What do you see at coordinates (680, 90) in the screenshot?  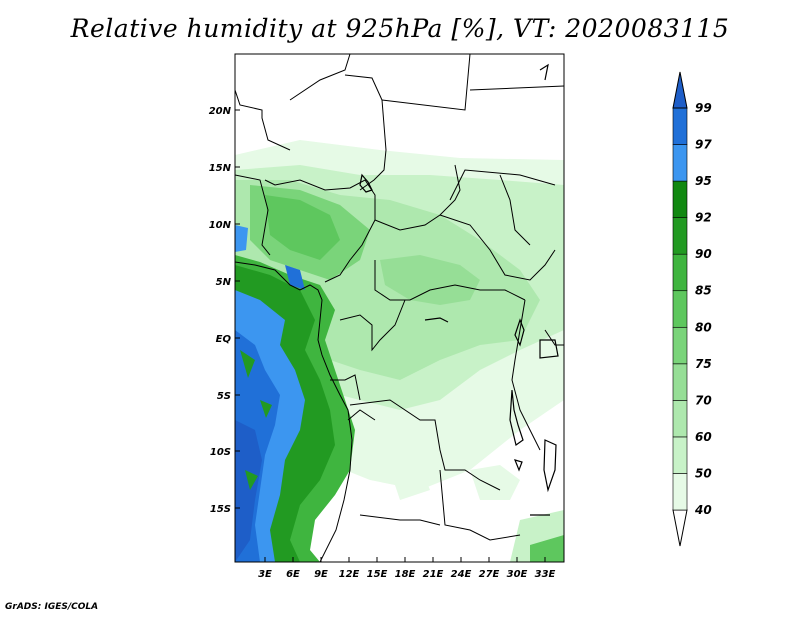 I see `colorbar-top-arrow` at bounding box center [680, 90].